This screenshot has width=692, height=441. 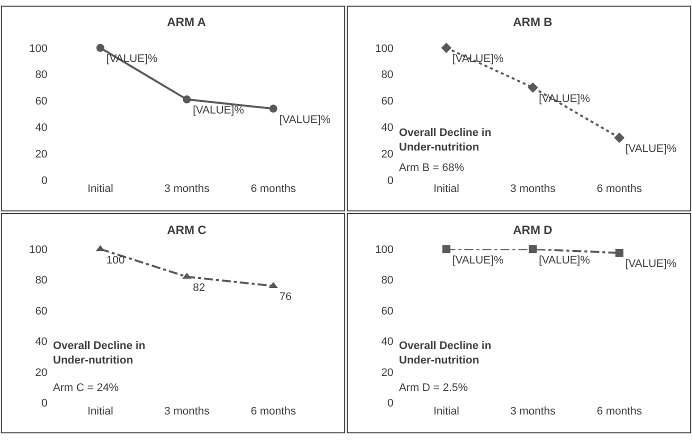 I want to click on annotation: Arm B = 68%, so click(x=431, y=168).